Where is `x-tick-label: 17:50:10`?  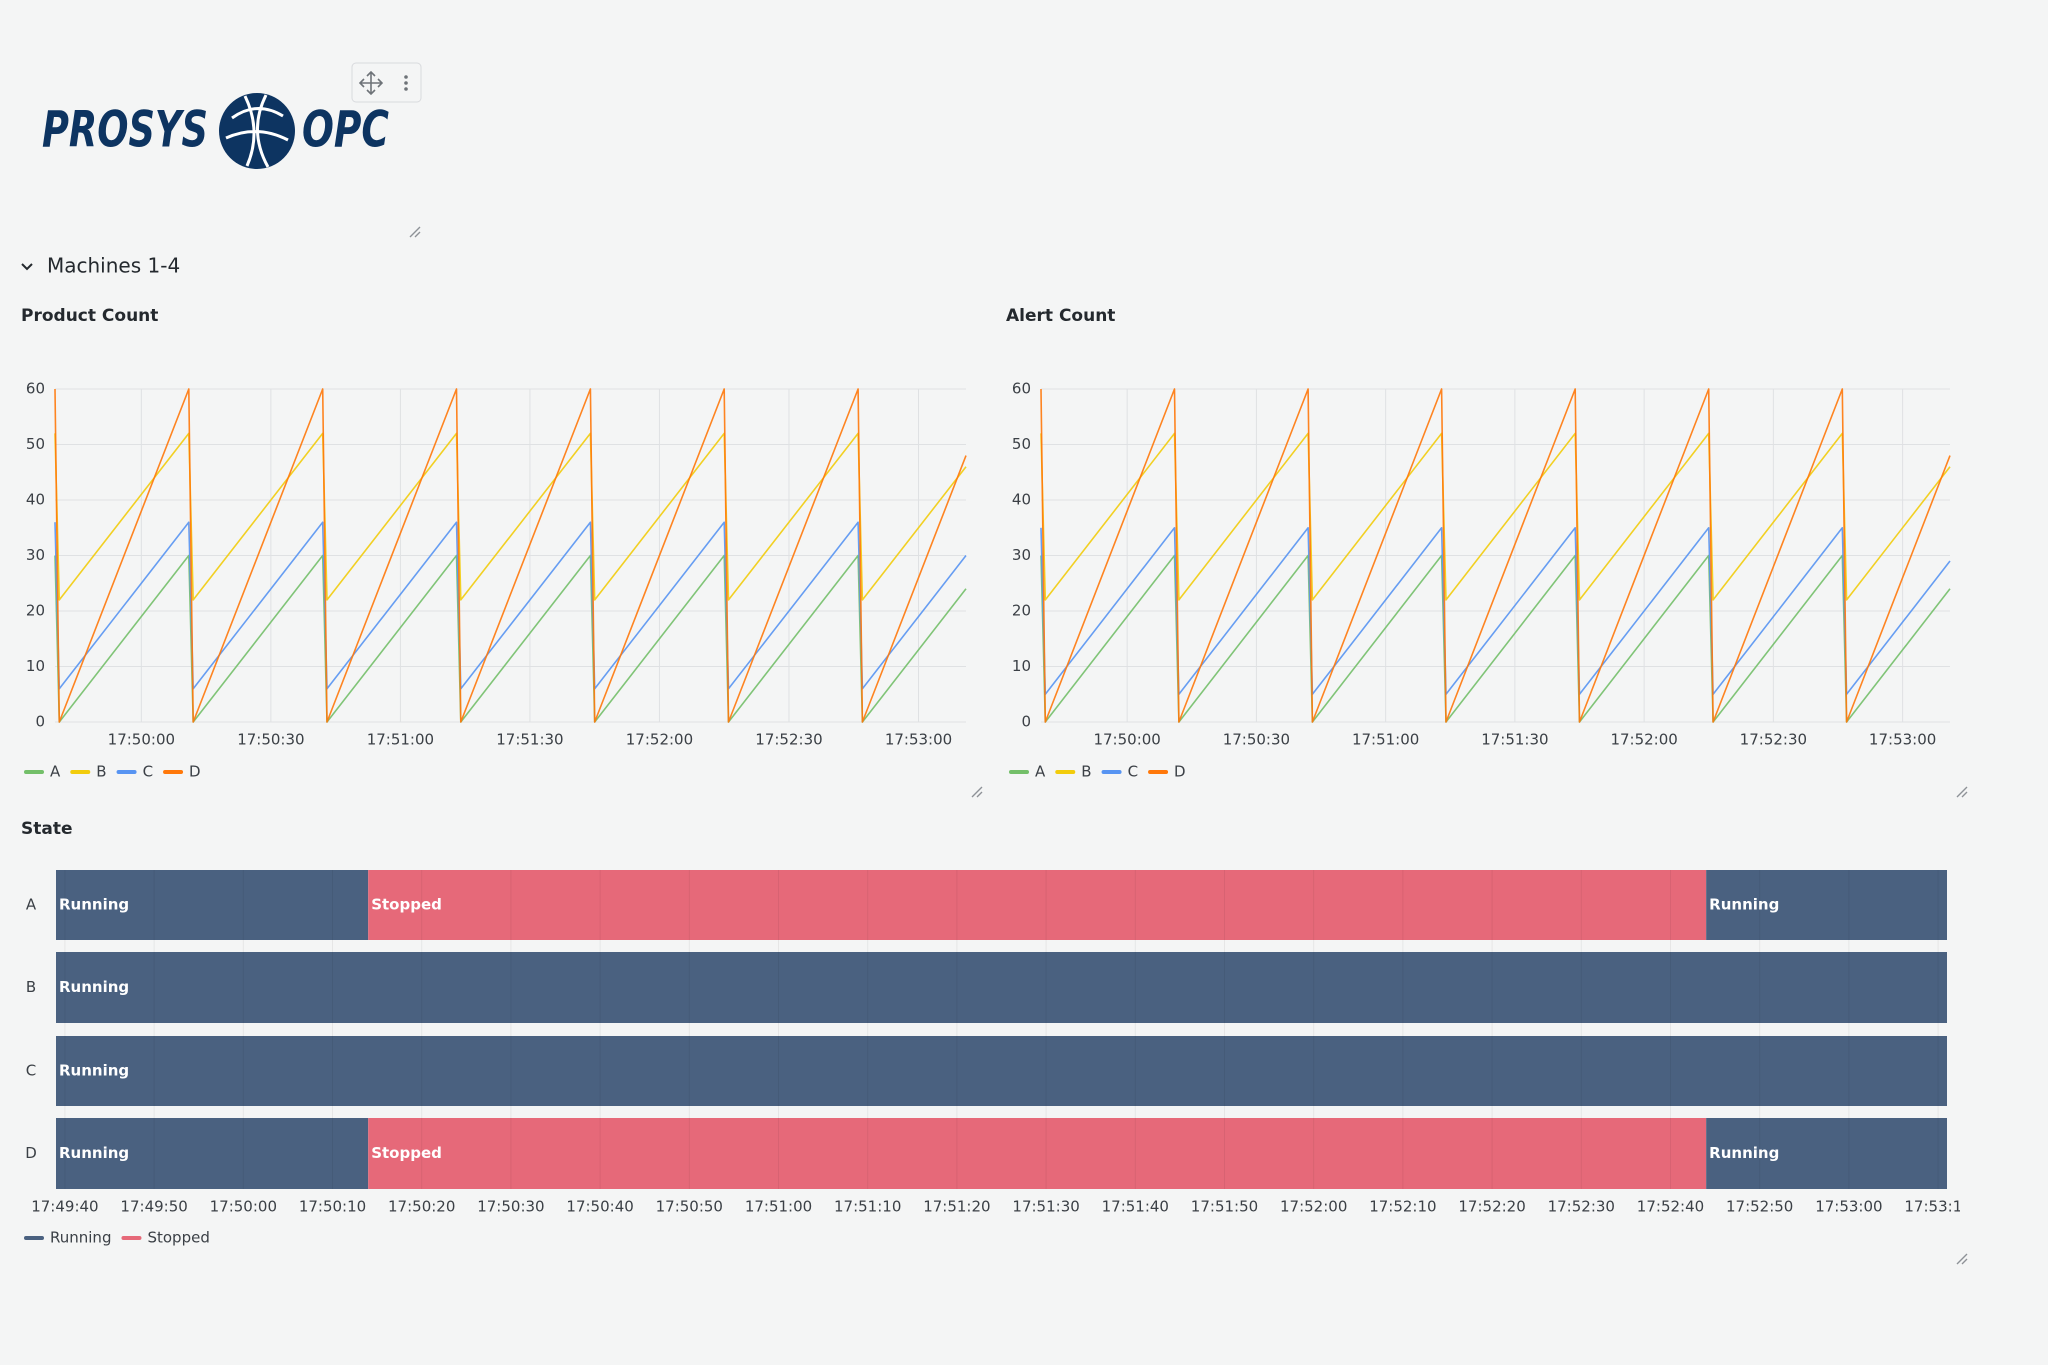 x-tick-label: 17:50:10 is located at coordinates (332, 1207).